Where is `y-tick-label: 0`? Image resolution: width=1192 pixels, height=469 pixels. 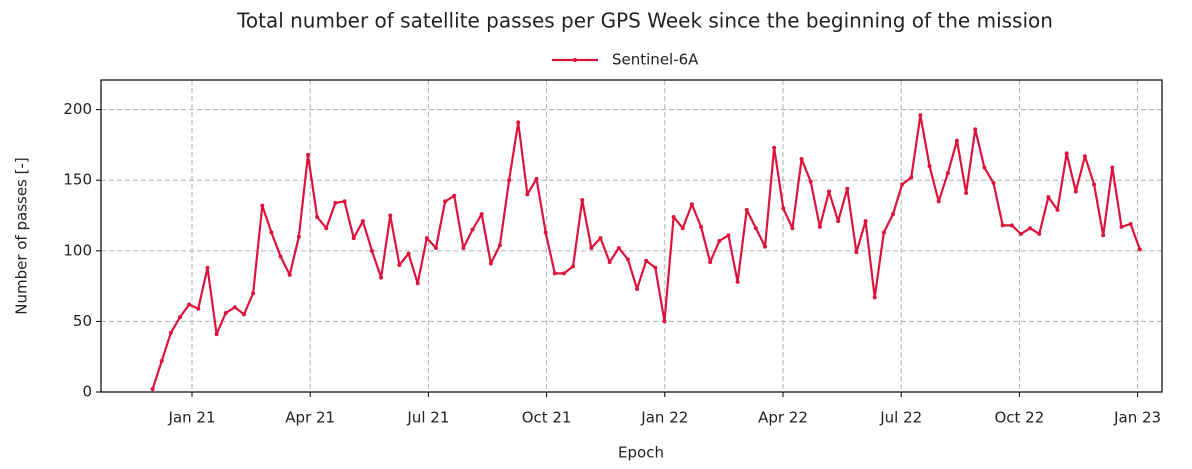 y-tick-label: 0 is located at coordinates (87, 392).